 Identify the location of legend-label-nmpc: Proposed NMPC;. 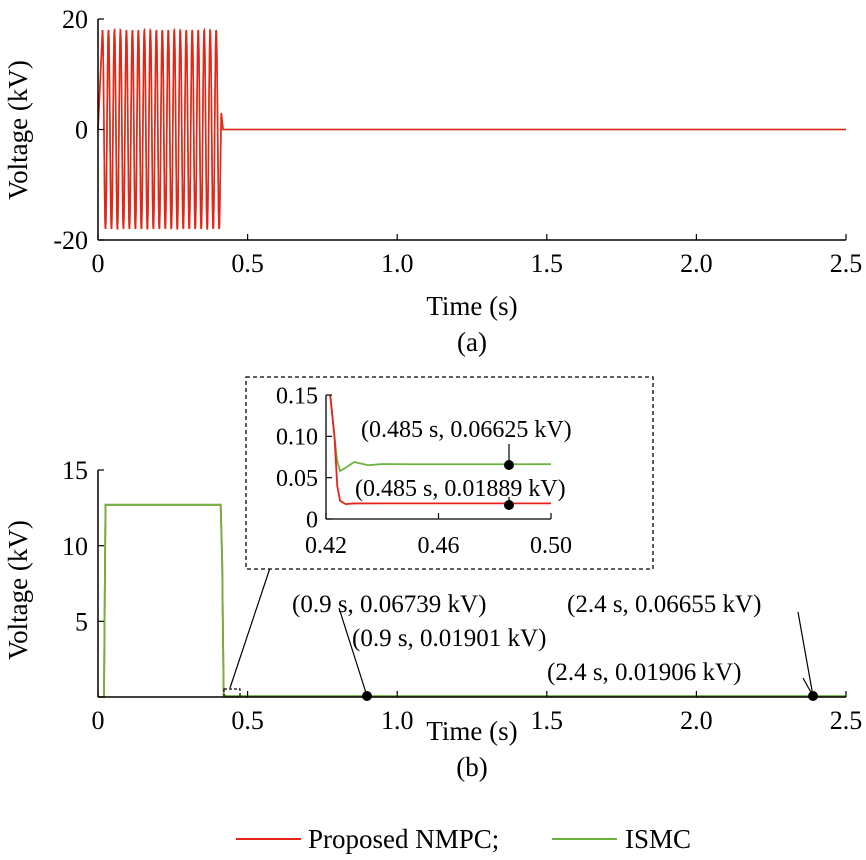
(403, 839).